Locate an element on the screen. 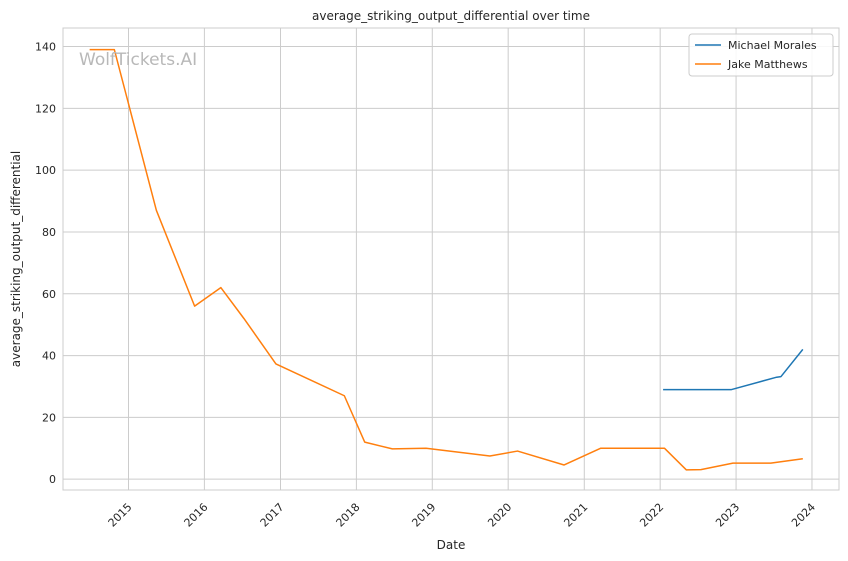 The image size is (848, 561). y-axis-label: average_striking_output_differential is located at coordinates (16, 259).